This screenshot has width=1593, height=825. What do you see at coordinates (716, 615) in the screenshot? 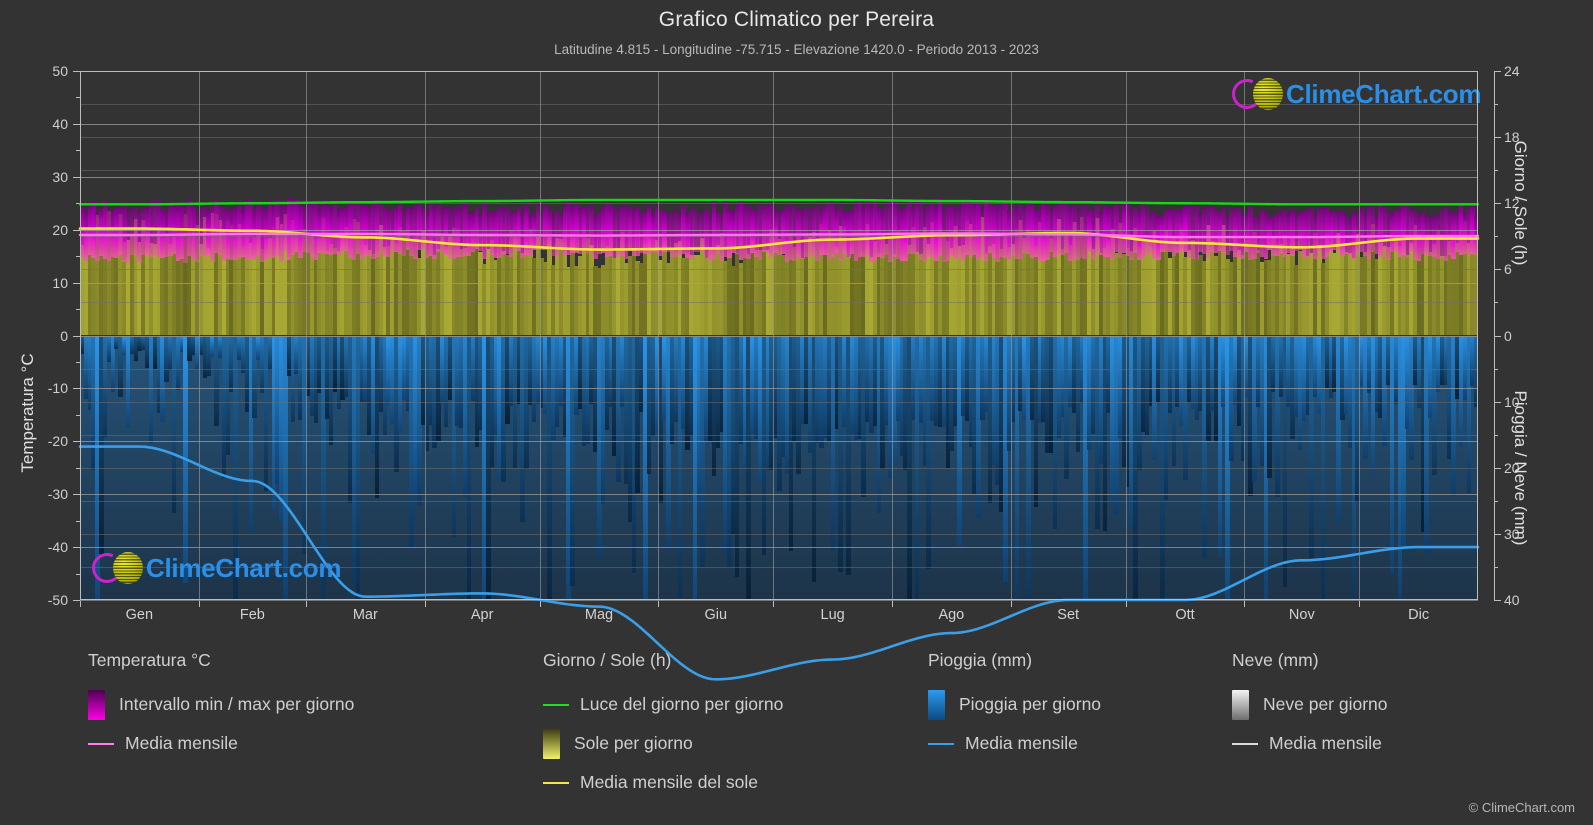
I see `x-tick-label-giu: Giu` at bounding box center [716, 615].